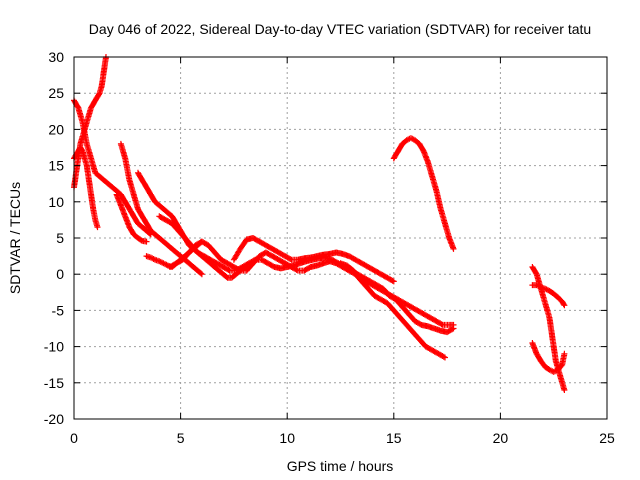 The width and height of the screenshot is (640, 480). What do you see at coordinates (58, 310) in the screenshot?
I see `y-tick-label: -5` at bounding box center [58, 310].